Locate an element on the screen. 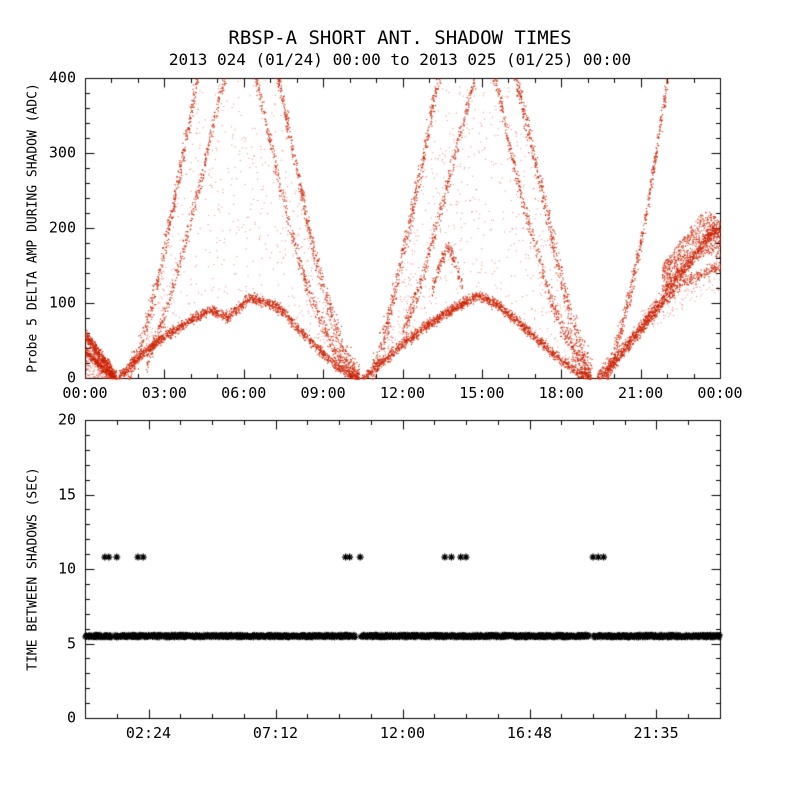  y-tick-label: 5 is located at coordinates (71, 643).